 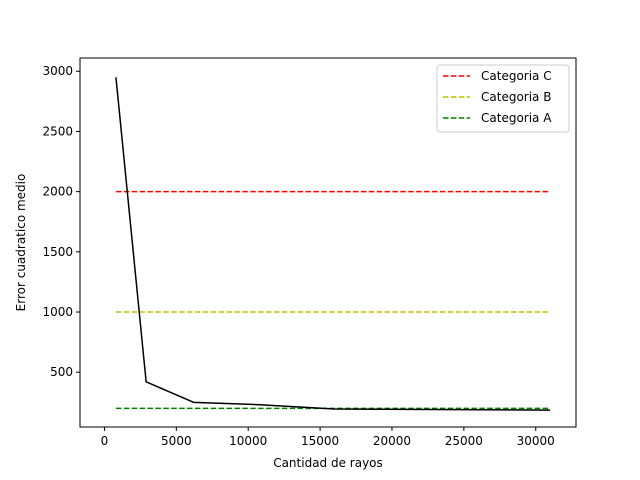 I want to click on legend-label: Categoria C, so click(x=516, y=76).